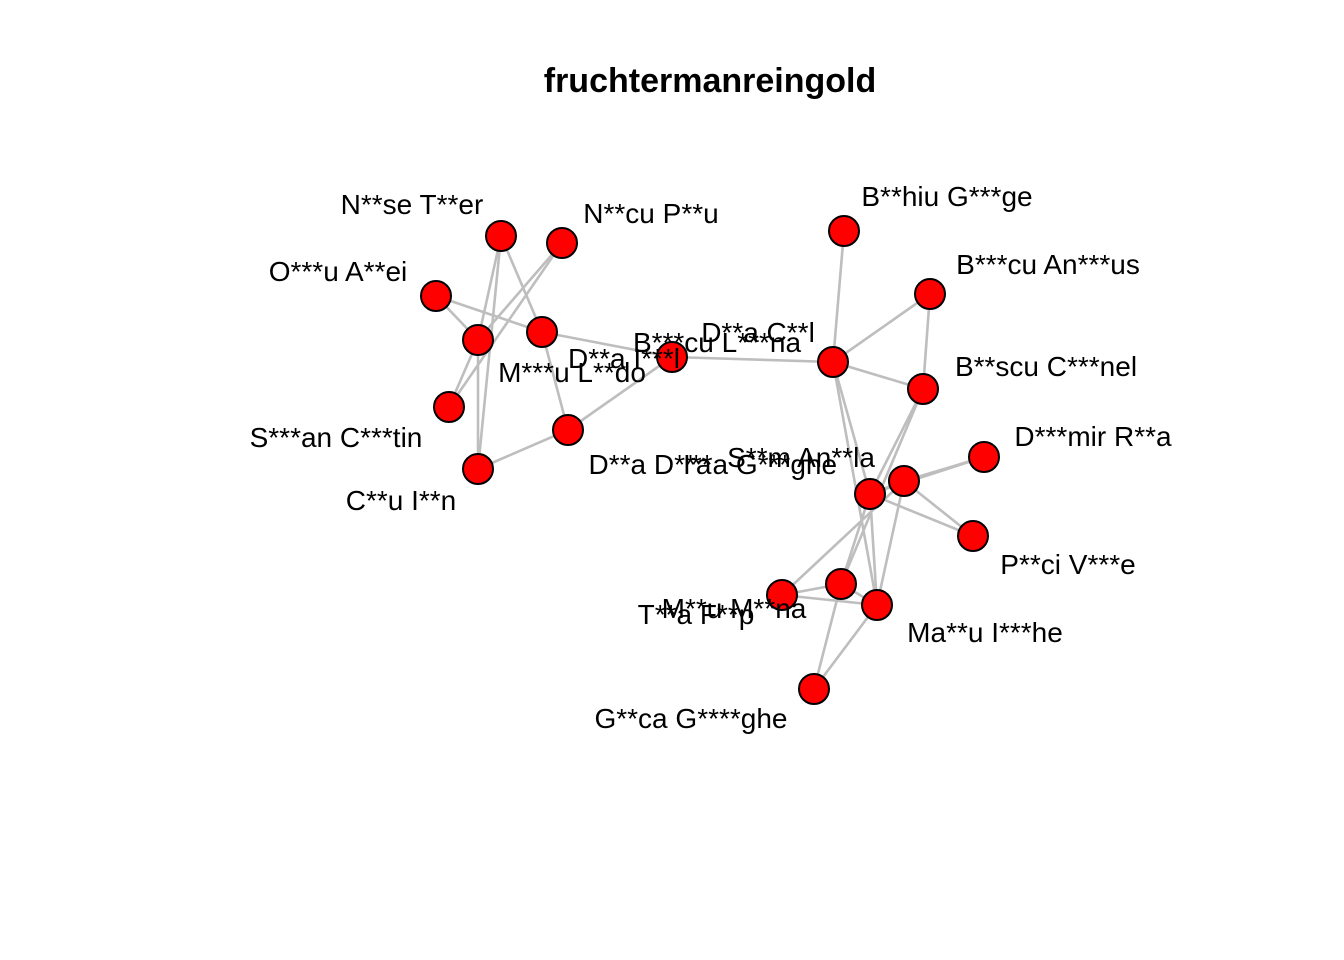 The height and width of the screenshot is (960, 1344). Describe the element at coordinates (449, 407) in the screenshot. I see `node-n6` at that location.